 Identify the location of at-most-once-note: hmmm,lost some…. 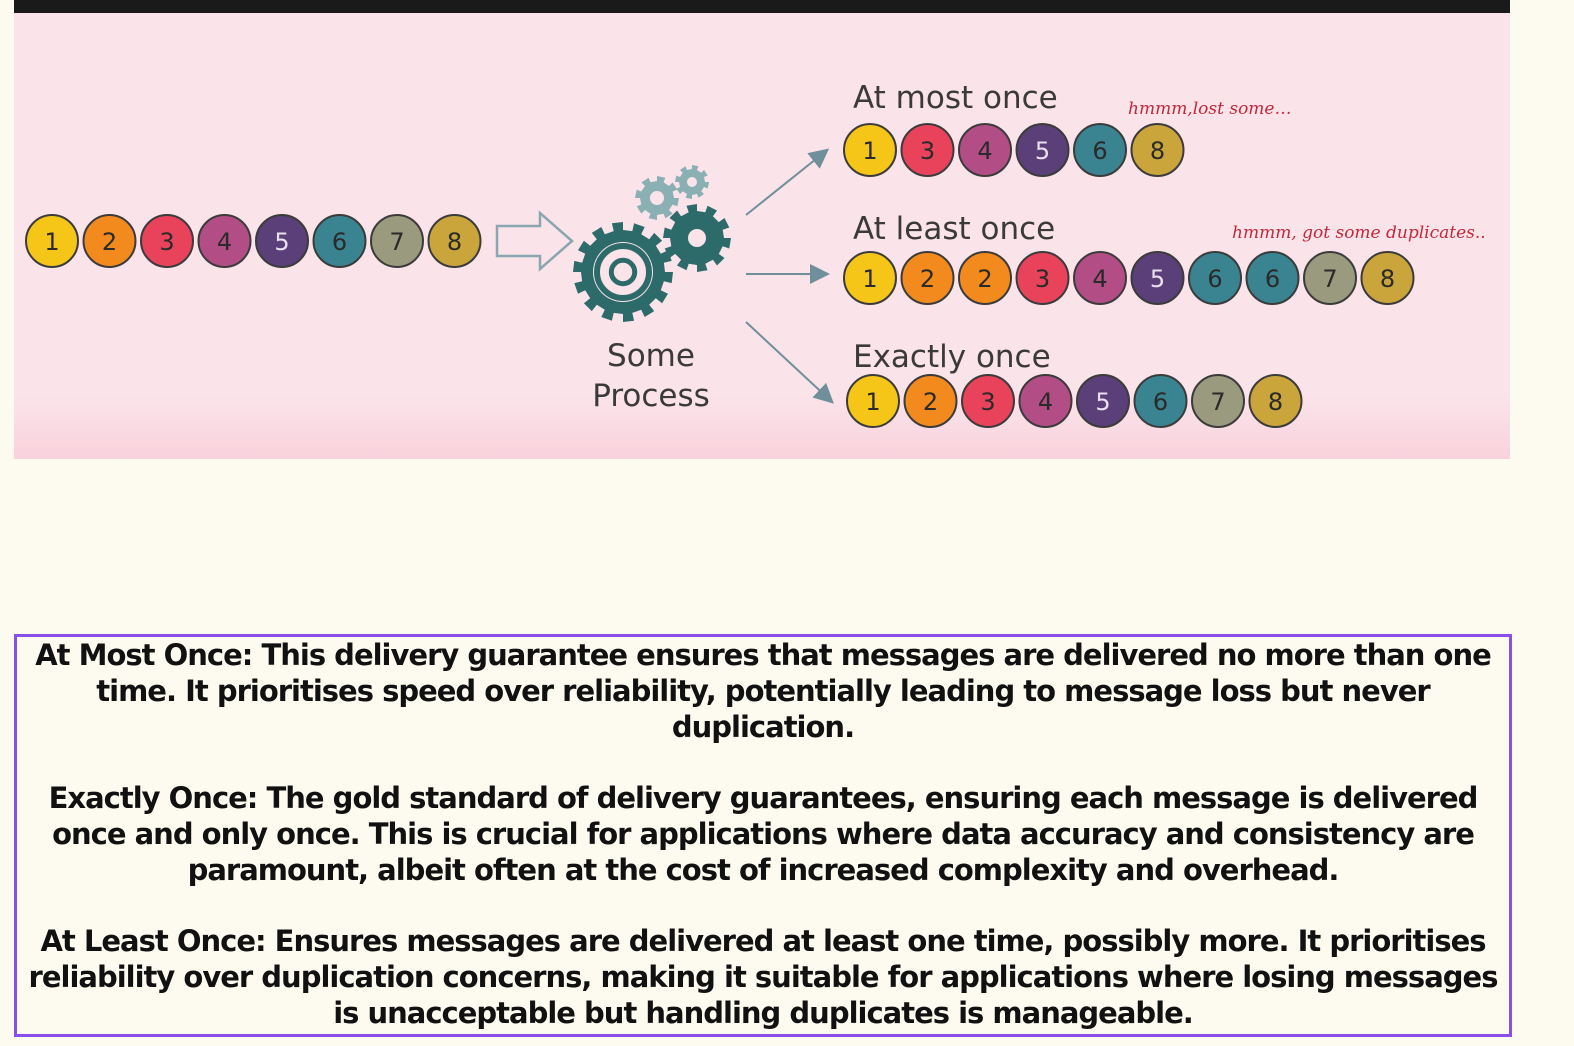
(1209, 109).